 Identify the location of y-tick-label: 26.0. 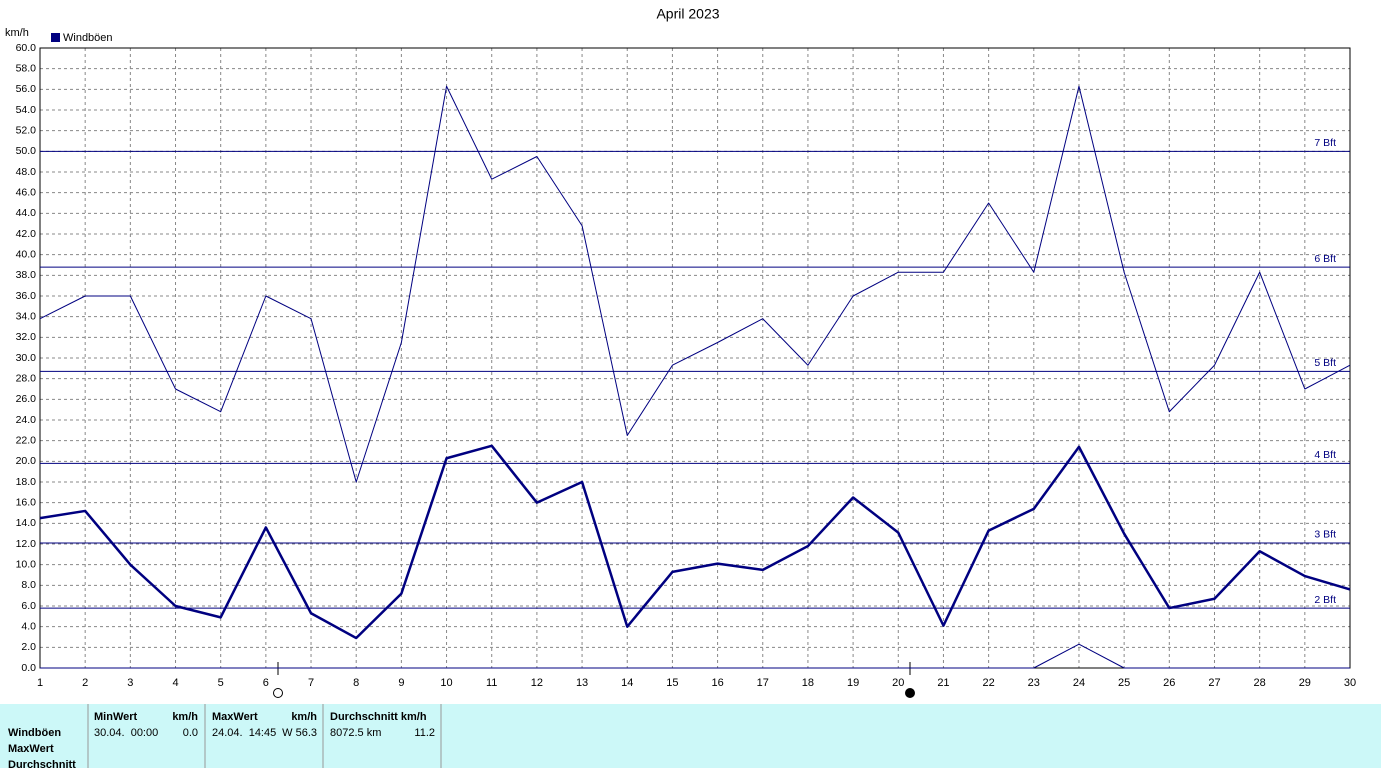
(26, 399).